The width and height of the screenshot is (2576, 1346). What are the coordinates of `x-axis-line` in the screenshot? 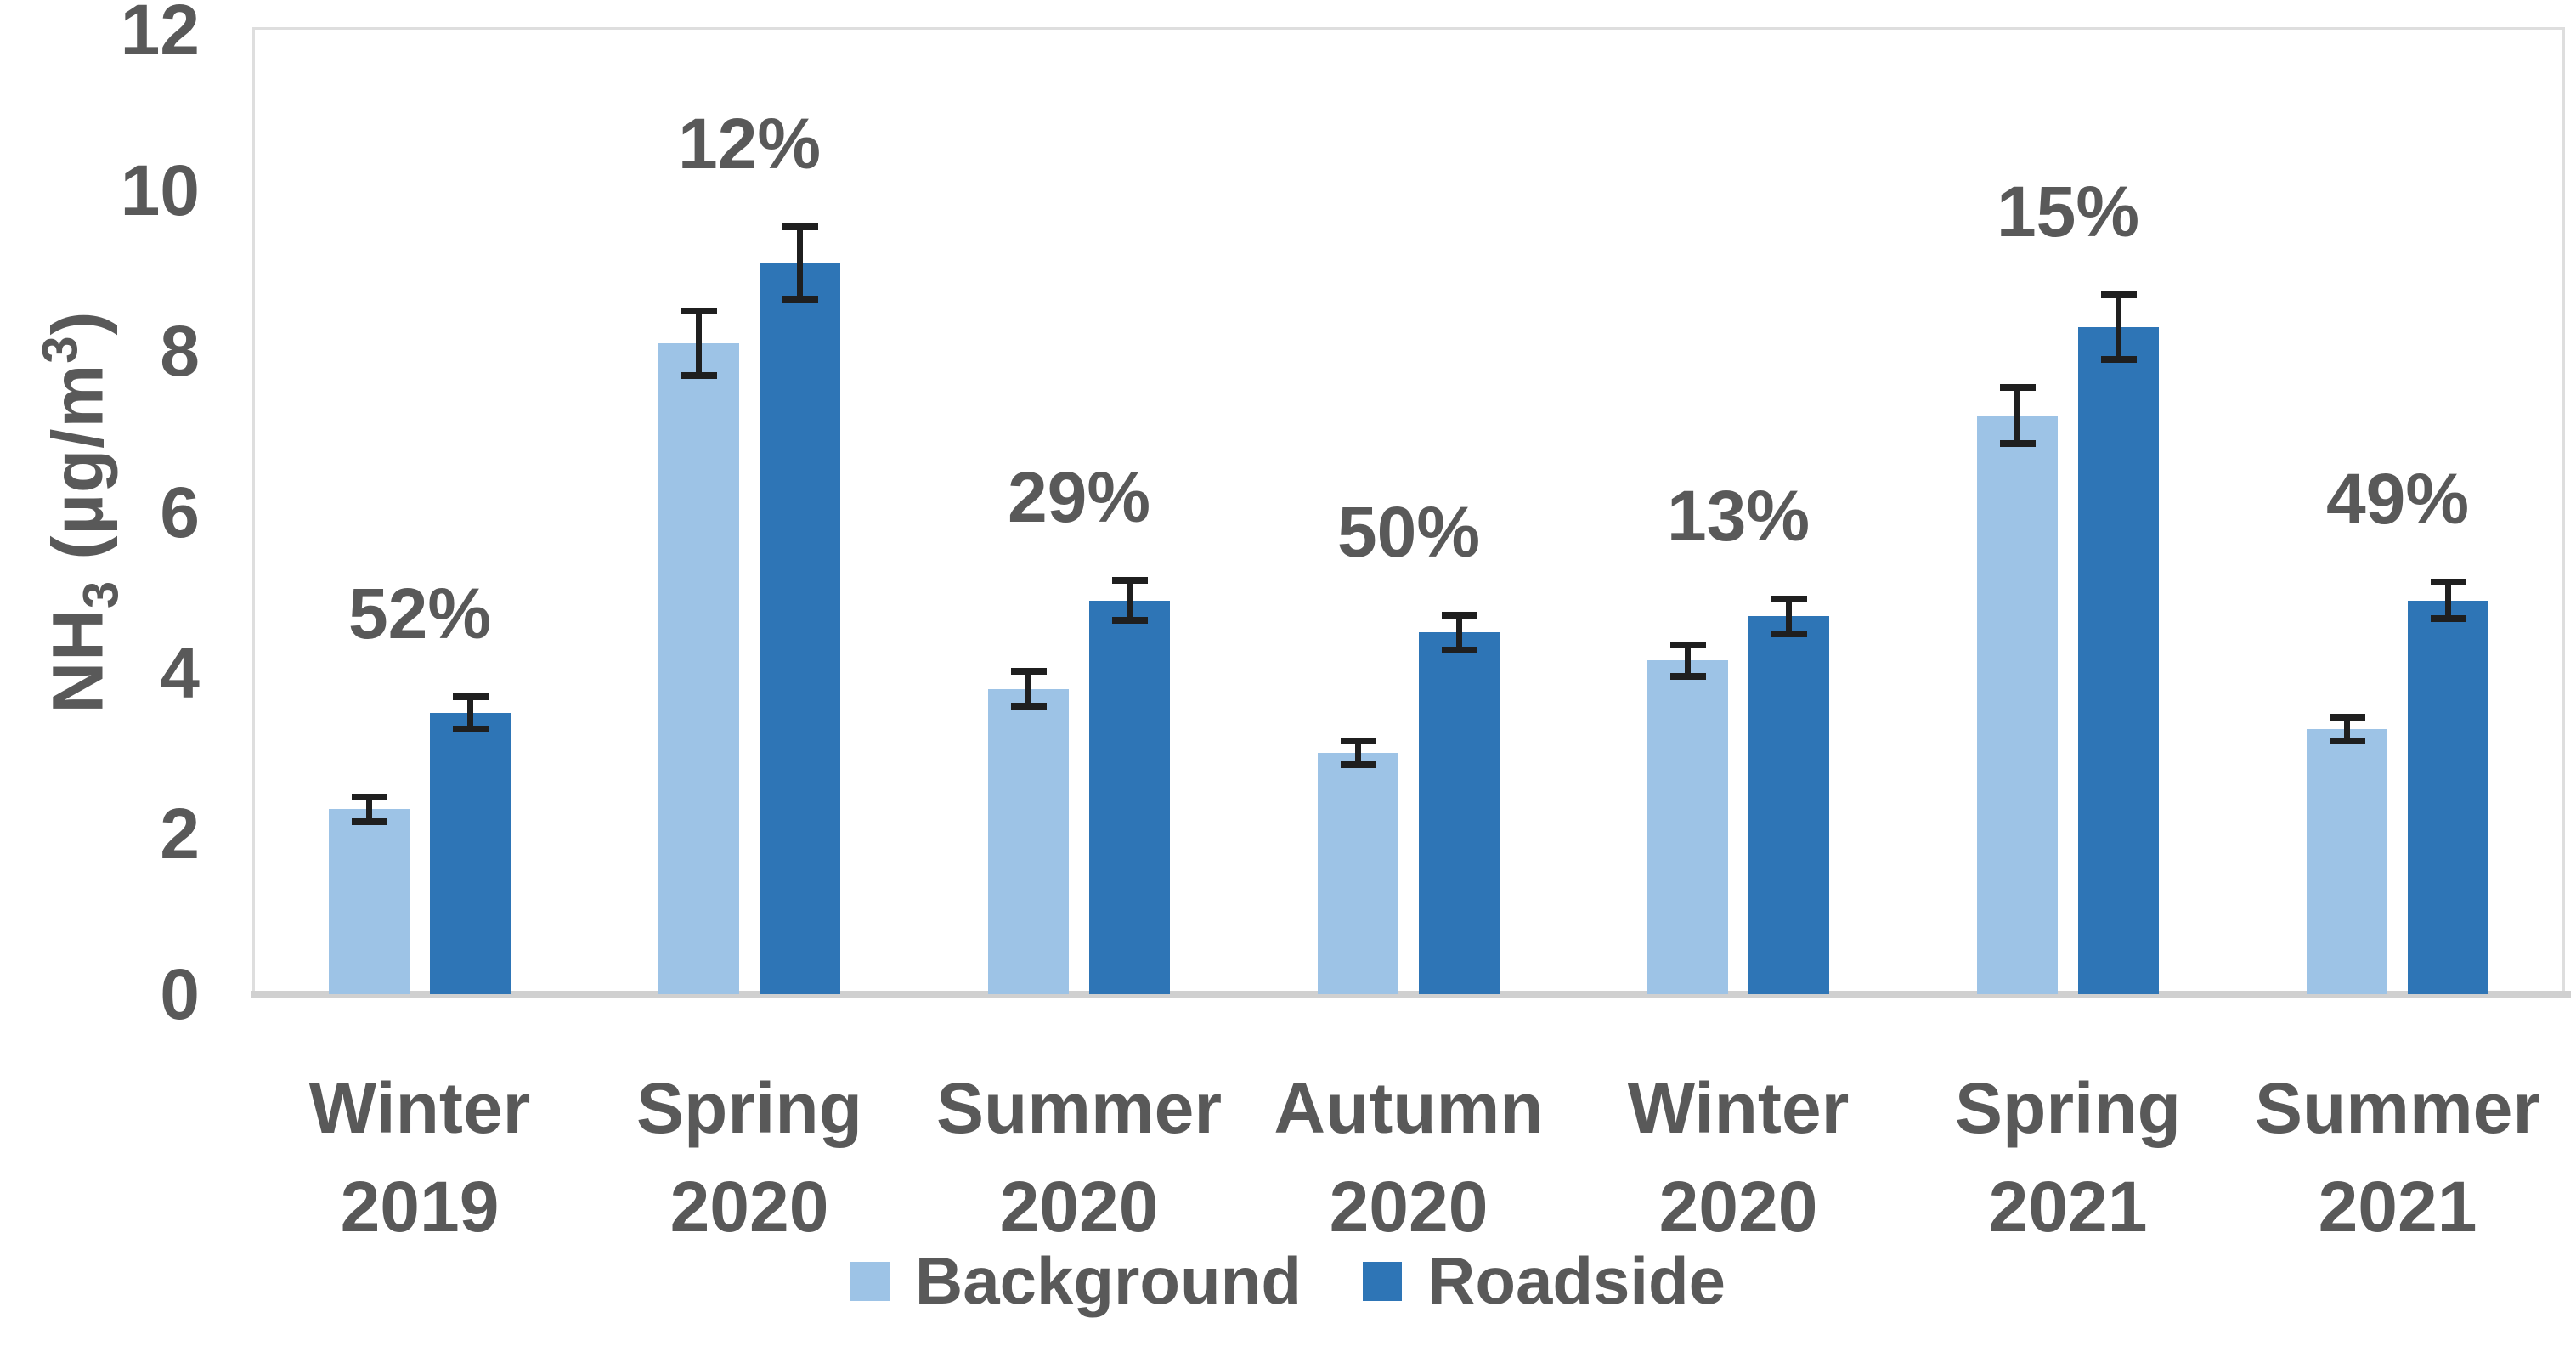 It's located at (1411, 995).